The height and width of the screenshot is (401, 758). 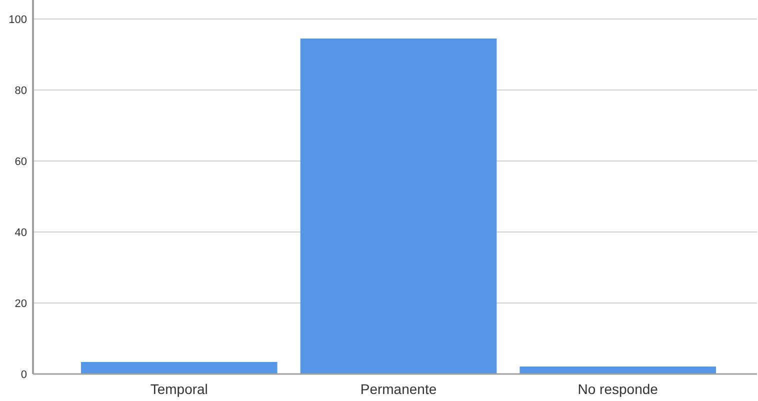 I want to click on x-tick-label: Permanente, so click(x=398, y=389).